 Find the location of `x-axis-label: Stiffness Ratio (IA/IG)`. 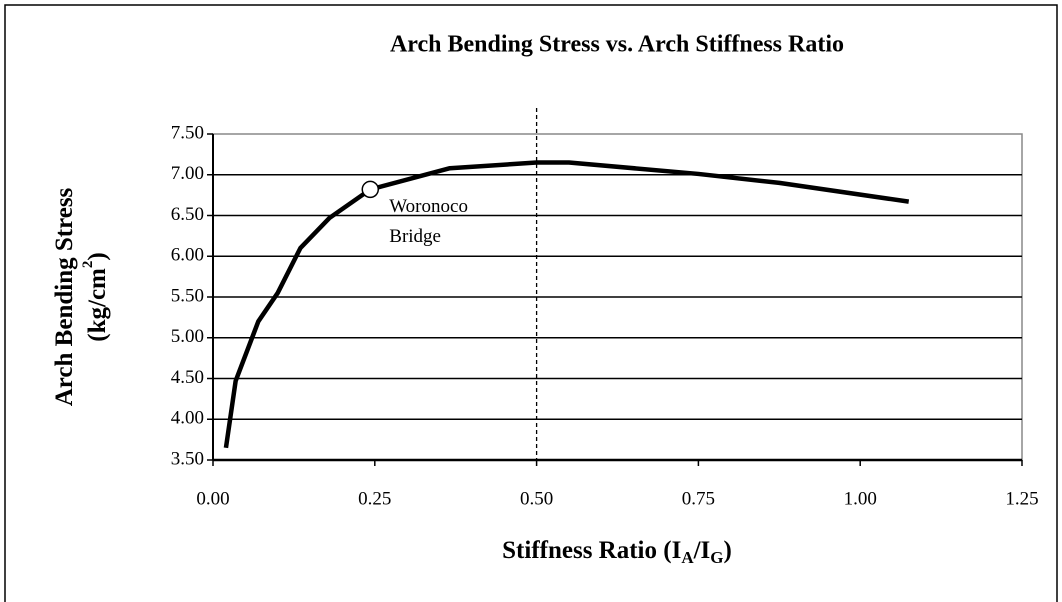

x-axis-label: Stiffness Ratio (IA/IG) is located at coordinates (617, 552).